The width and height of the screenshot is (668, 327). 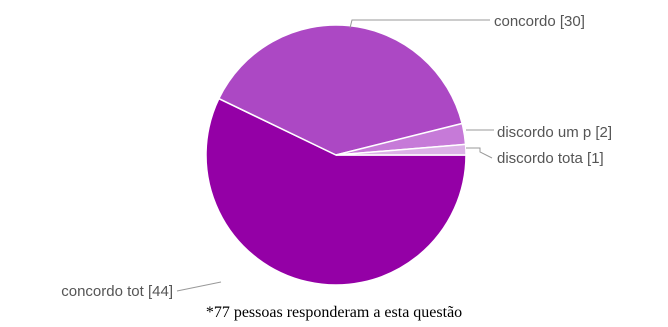 I want to click on slice-label-0: concordo tot [44], so click(x=117, y=291).